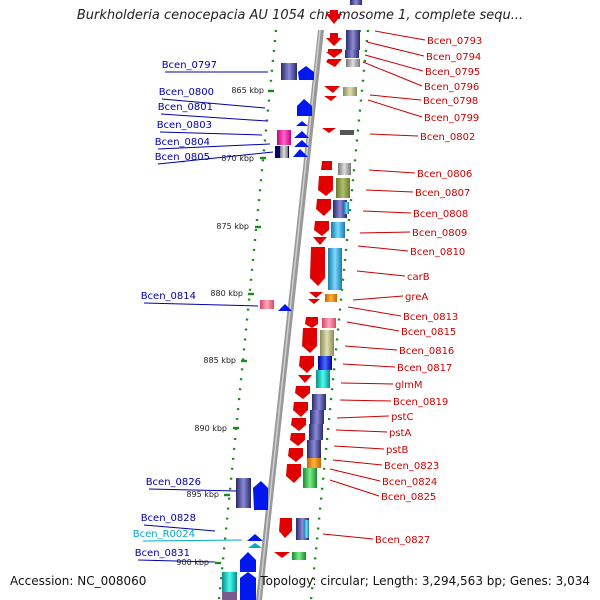 The width and height of the screenshot is (600, 600). What do you see at coordinates (408, 497) in the screenshot?
I see `gene-label-right: Bcen_0825` at bounding box center [408, 497].